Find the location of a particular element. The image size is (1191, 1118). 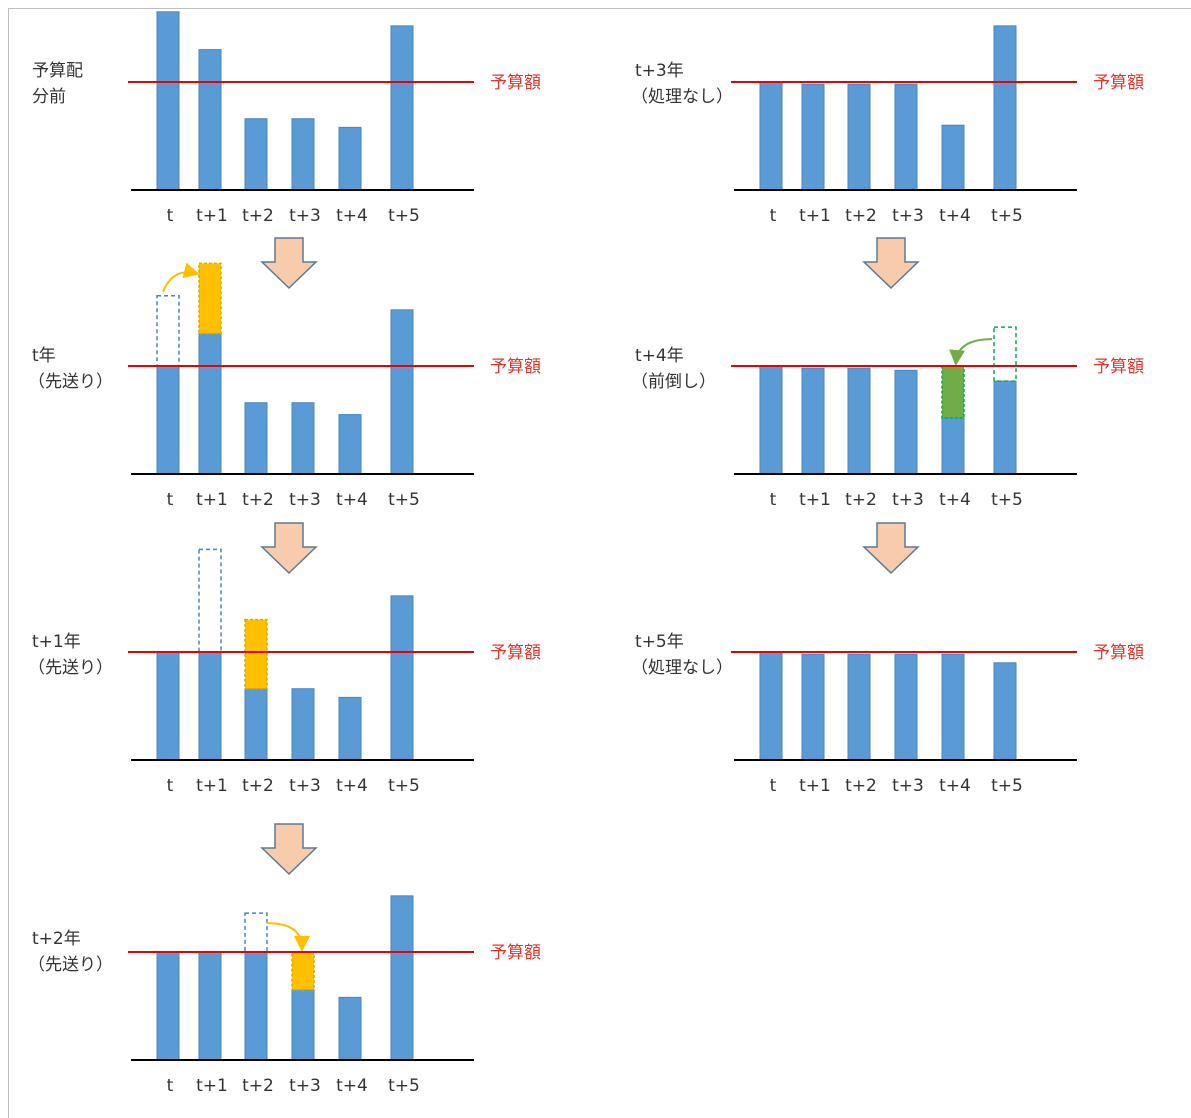

panel-label-line: 予算配 is located at coordinates (57, 71).